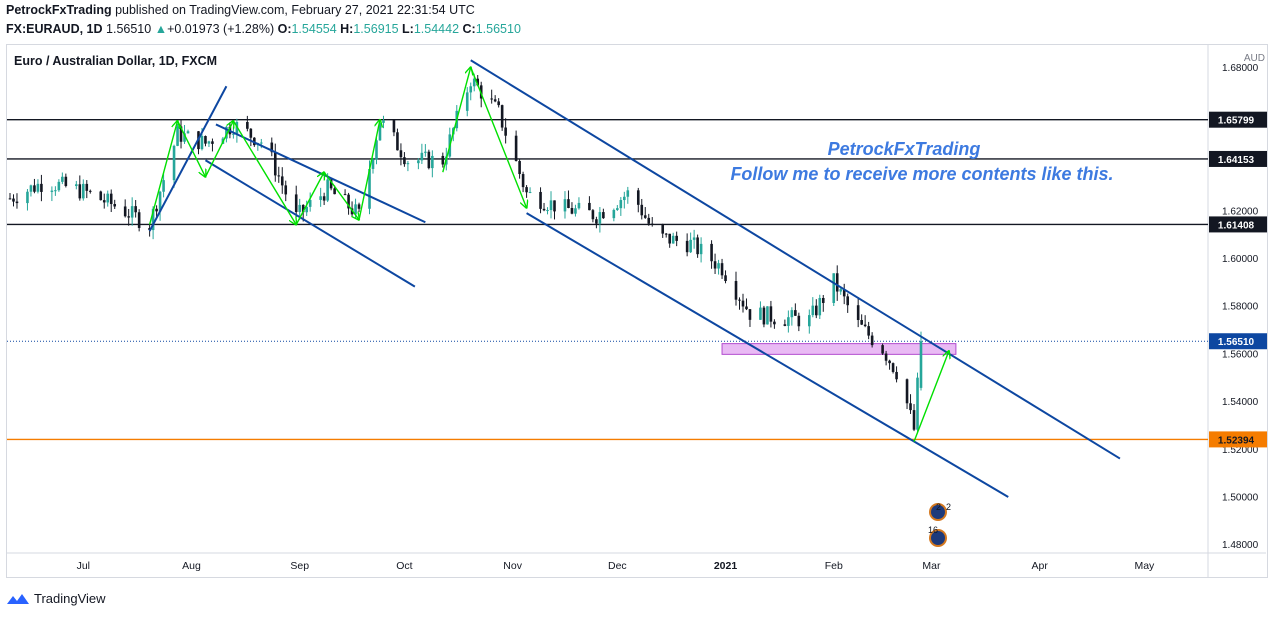  Describe the element at coordinates (221, 29) in the screenshot. I see `change-value: +0.01973 (+1.28%)` at that location.